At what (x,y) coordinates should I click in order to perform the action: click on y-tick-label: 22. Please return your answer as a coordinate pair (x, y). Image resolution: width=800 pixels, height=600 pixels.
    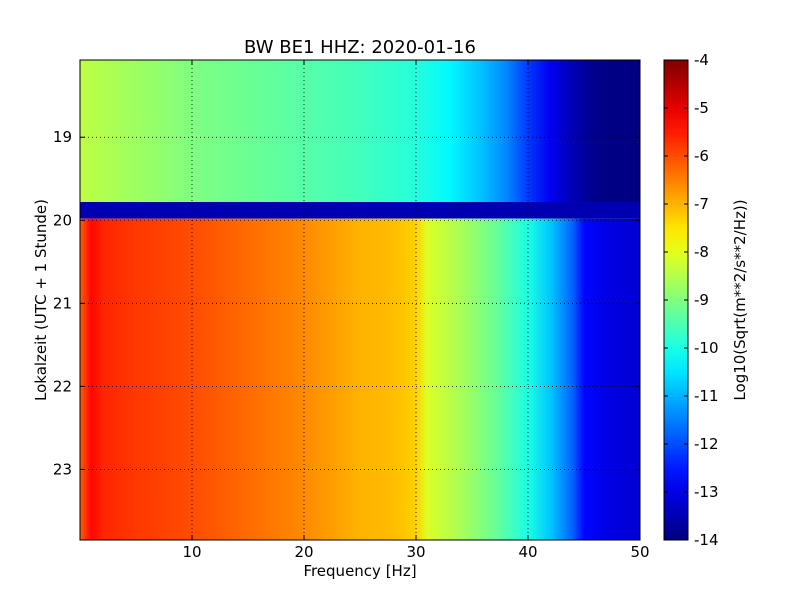
    Looking at the image, I should click on (62, 386).